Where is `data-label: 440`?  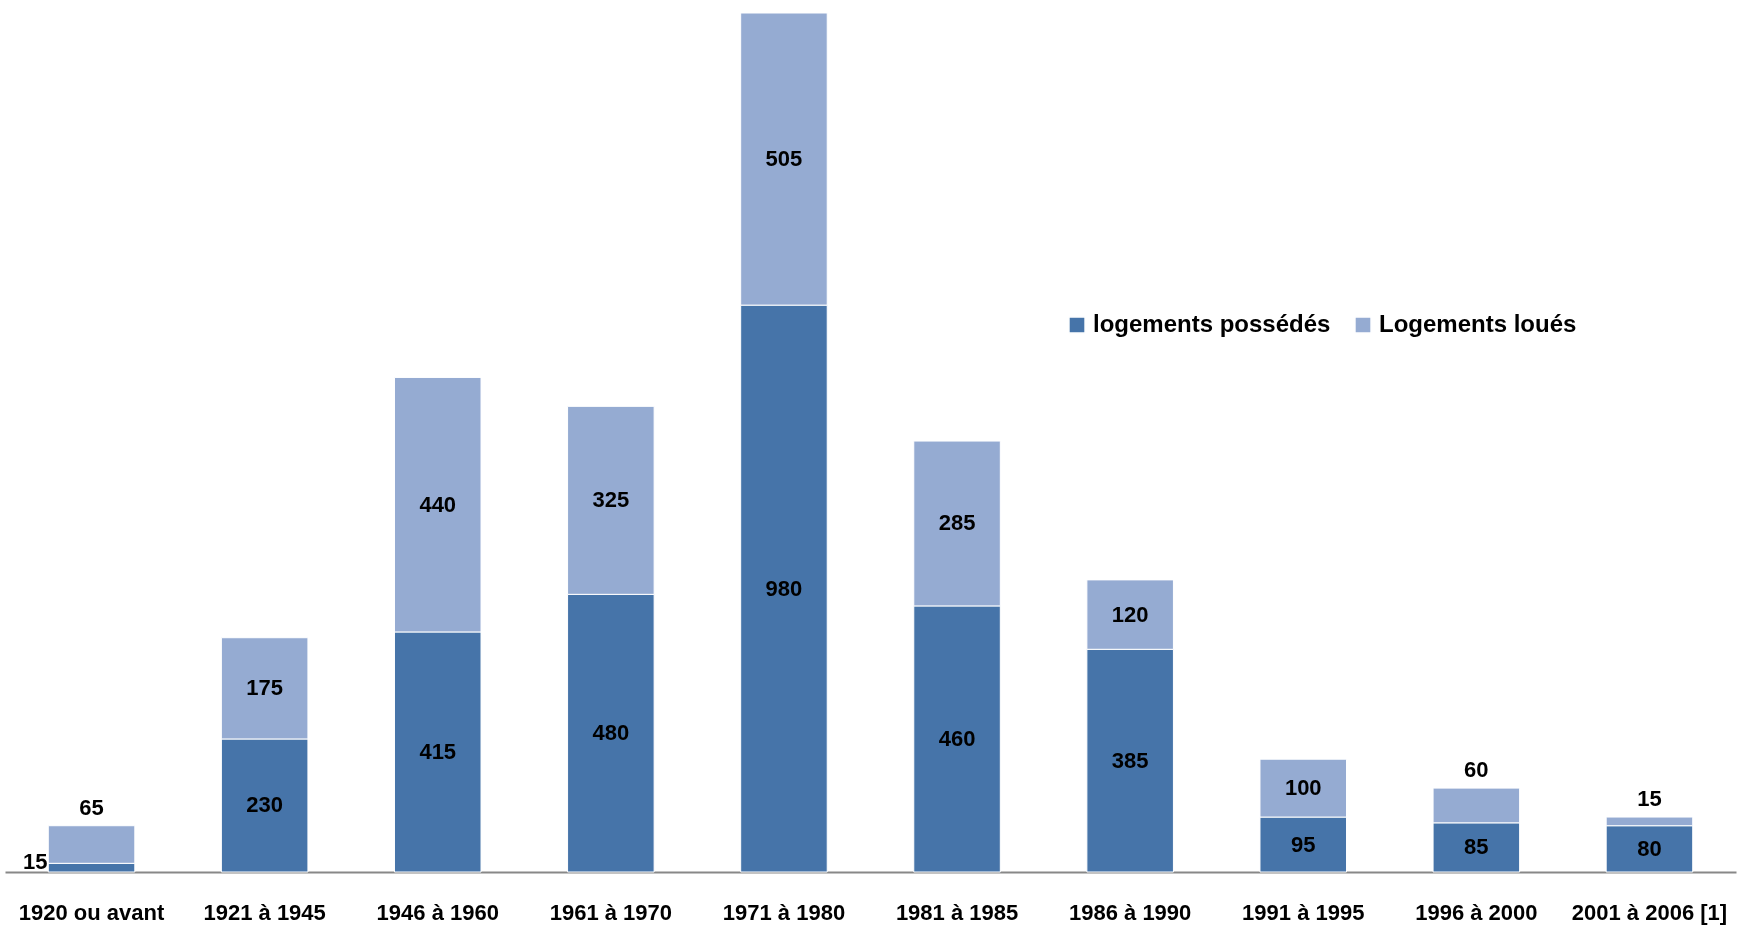 data-label: 440 is located at coordinates (438, 504).